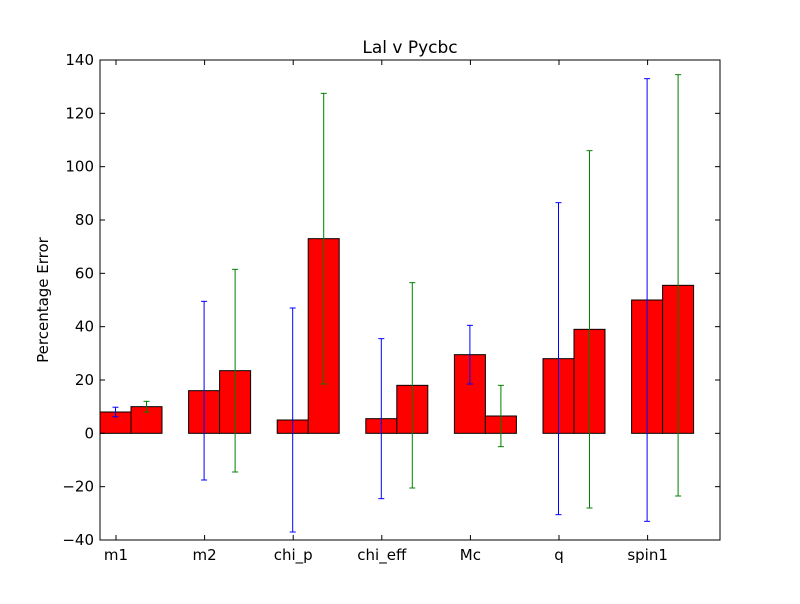 This screenshot has width=800, height=604. What do you see at coordinates (559, 555) in the screenshot?
I see `x-tick-label-q: q` at bounding box center [559, 555].